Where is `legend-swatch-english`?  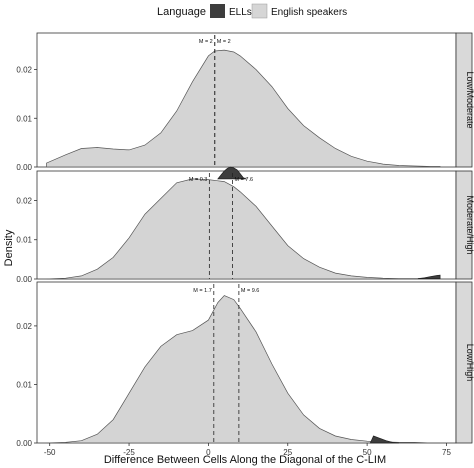
legend-swatch-english is located at coordinates (259, 11).